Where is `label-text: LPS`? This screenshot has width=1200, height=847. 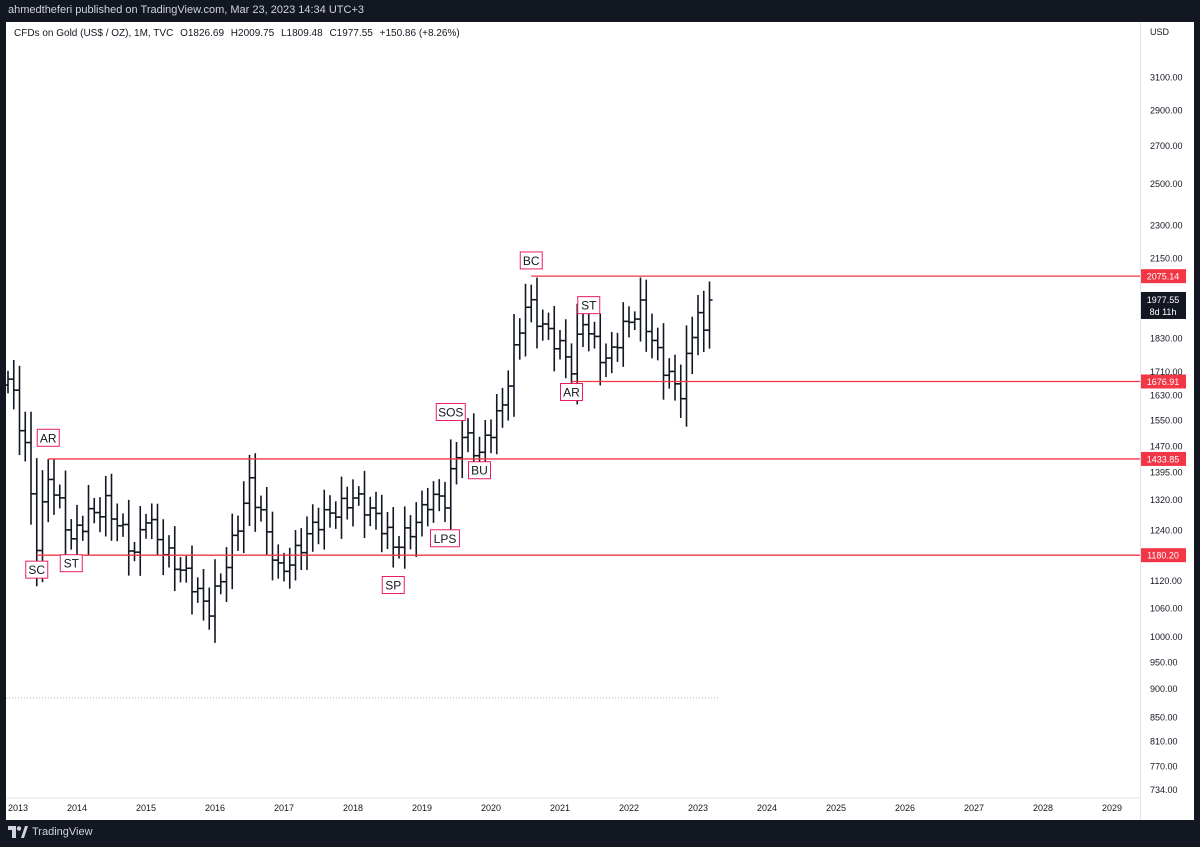
label-text: LPS is located at coordinates (445, 539).